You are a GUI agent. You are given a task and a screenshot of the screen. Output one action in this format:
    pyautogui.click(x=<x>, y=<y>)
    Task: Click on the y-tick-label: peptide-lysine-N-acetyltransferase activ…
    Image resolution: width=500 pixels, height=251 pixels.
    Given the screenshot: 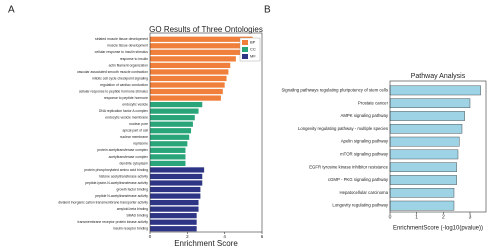 What is the action you would take?
    pyautogui.click(x=116, y=183)
    